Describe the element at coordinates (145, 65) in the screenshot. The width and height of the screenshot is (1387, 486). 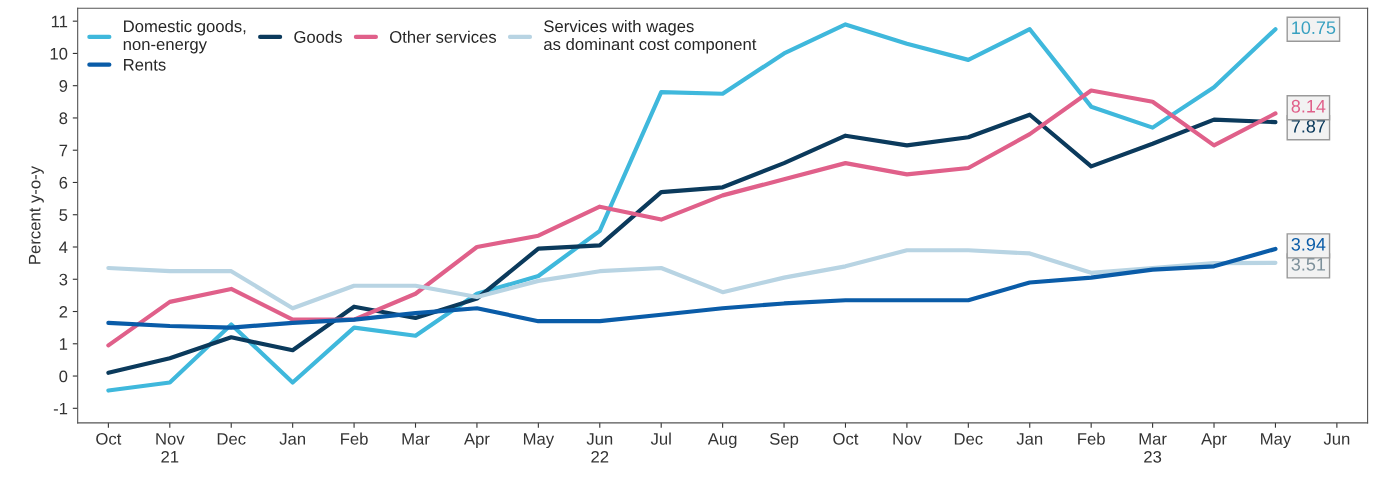
I see `legend-label: Rents` at that location.